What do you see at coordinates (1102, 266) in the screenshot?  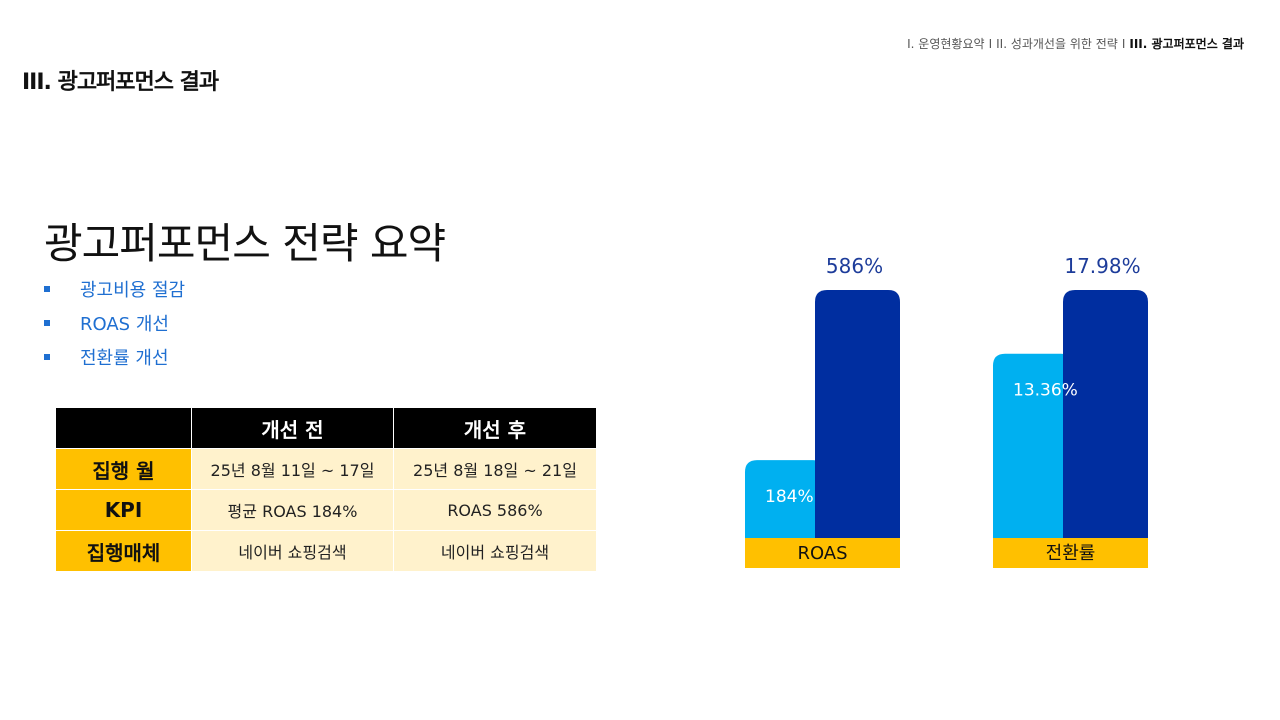 I see `value-label-after: 17.98%` at bounding box center [1102, 266].